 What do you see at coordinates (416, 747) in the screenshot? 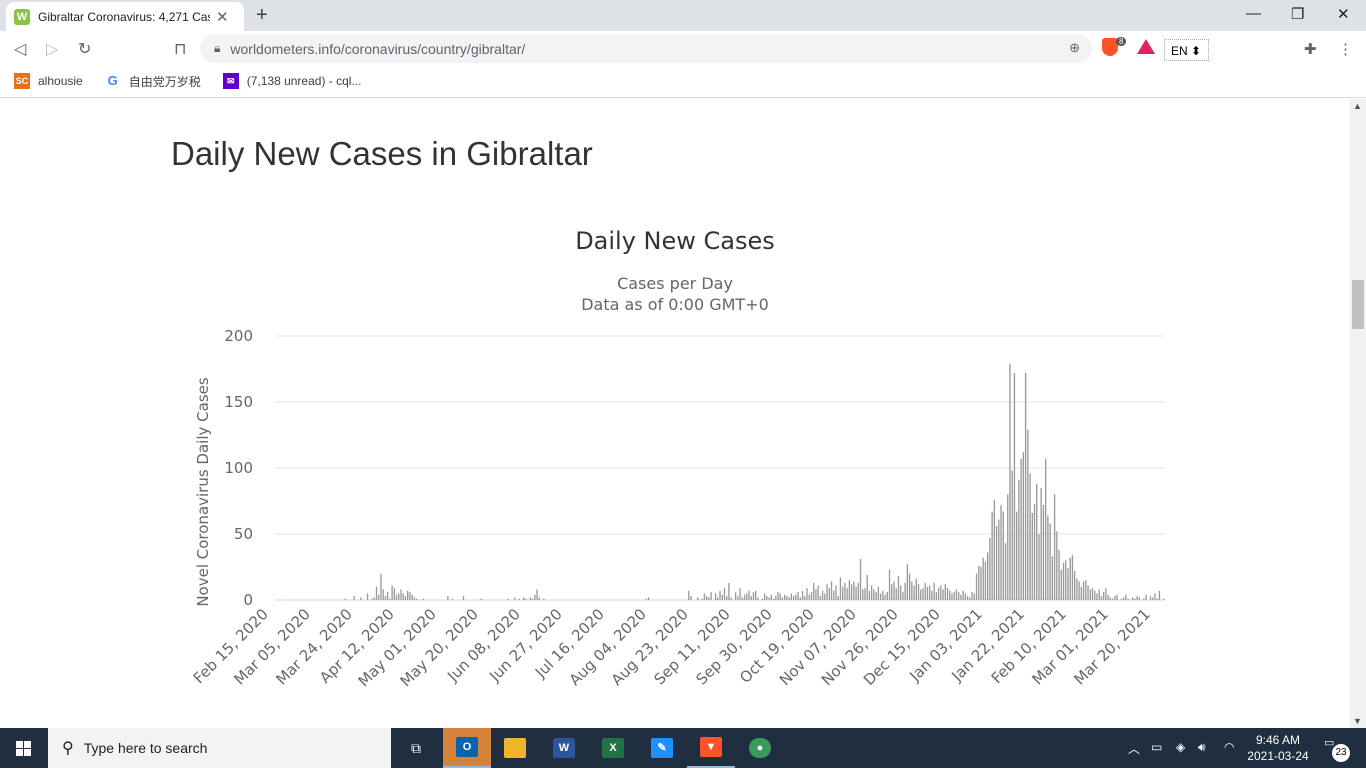
I see `task-view-icon: ⧉` at bounding box center [416, 747].